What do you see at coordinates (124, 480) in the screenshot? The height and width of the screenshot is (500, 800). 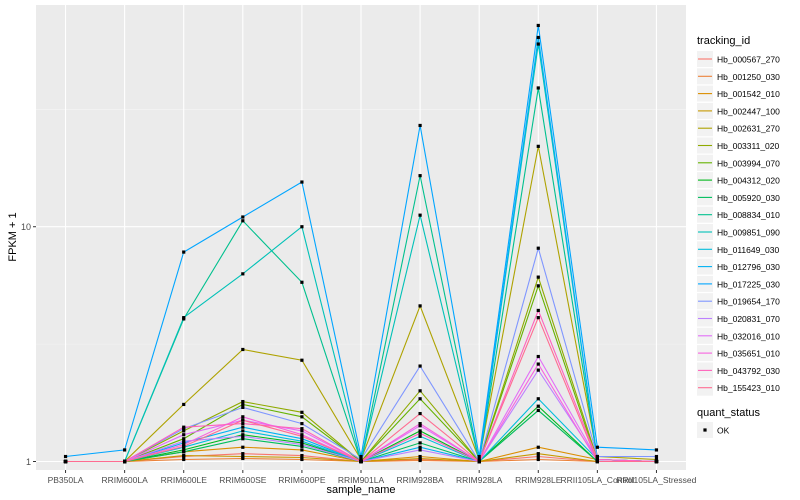 I see `x-tick-label: RRIM600LA` at bounding box center [124, 480].